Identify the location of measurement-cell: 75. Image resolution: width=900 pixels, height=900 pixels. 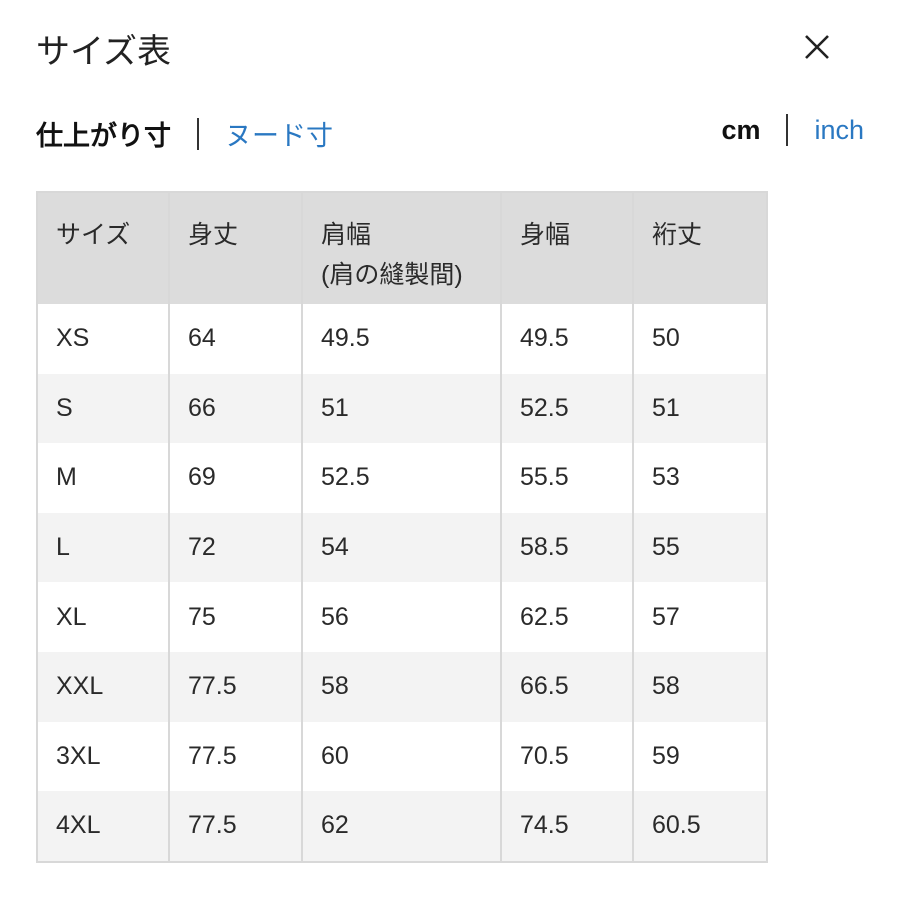
(235, 617).